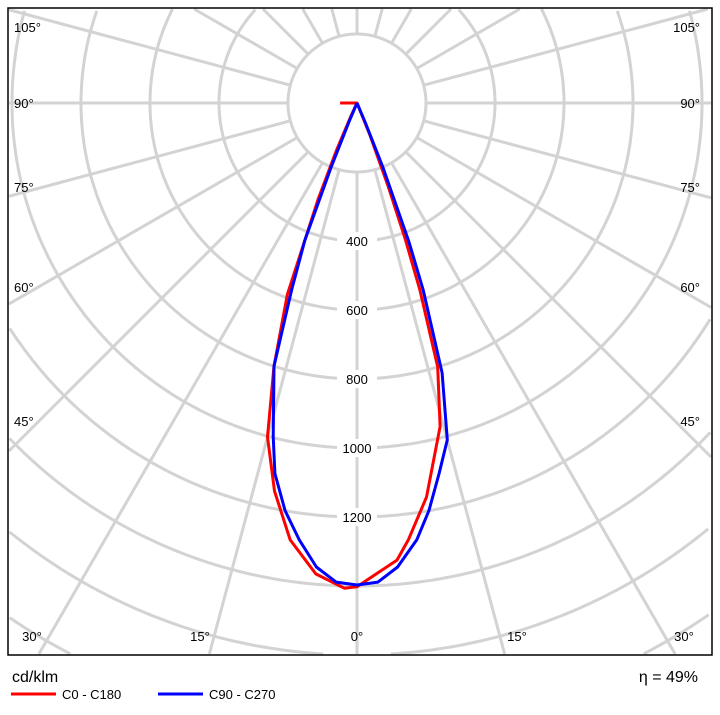  What do you see at coordinates (27, 224) in the screenshot?
I see `angle-labels-left: 105° 90° 75° 60° 45°` at bounding box center [27, 224].